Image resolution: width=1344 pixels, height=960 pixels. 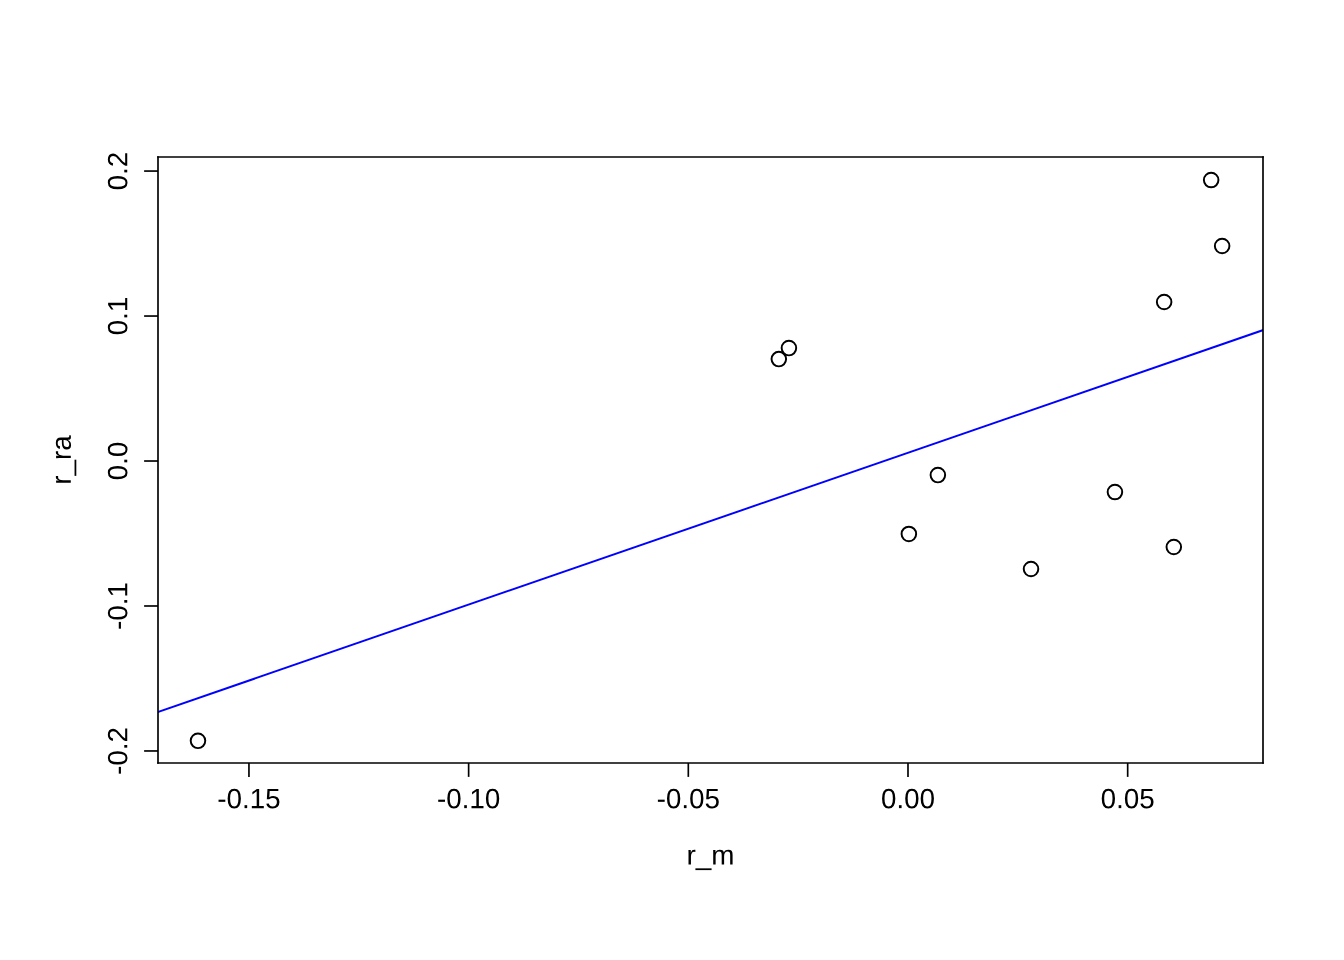 What do you see at coordinates (469, 798) in the screenshot?
I see `x-tick-label: -0.10` at bounding box center [469, 798].